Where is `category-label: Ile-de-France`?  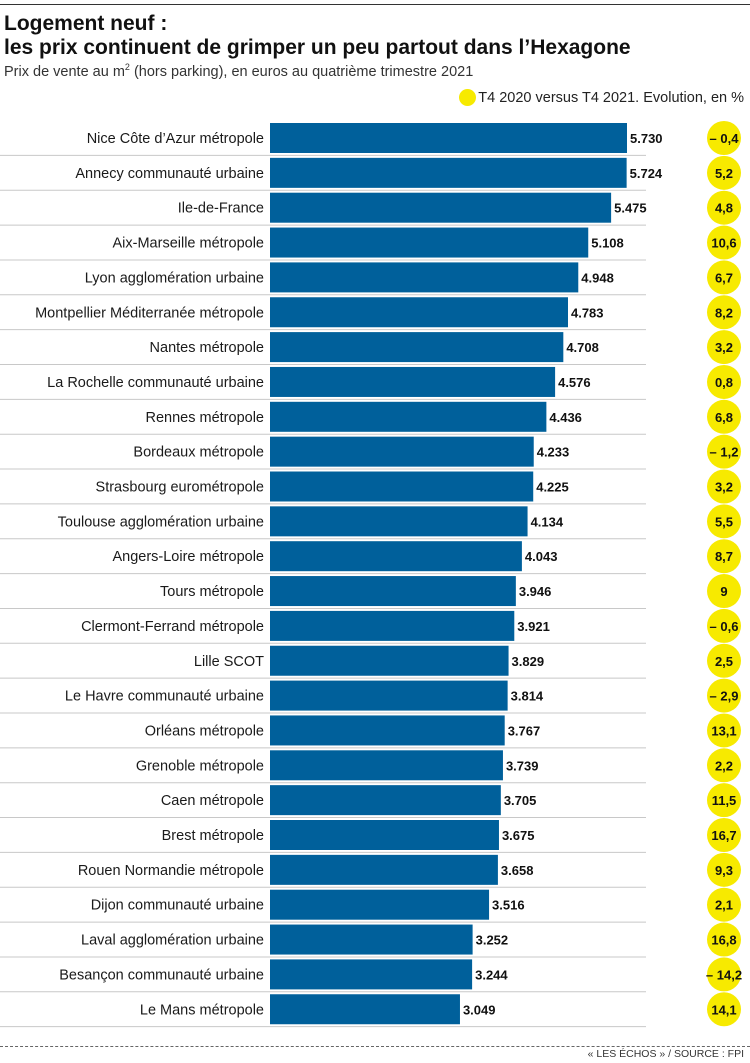 category-label: Ile-de-France is located at coordinates (221, 209).